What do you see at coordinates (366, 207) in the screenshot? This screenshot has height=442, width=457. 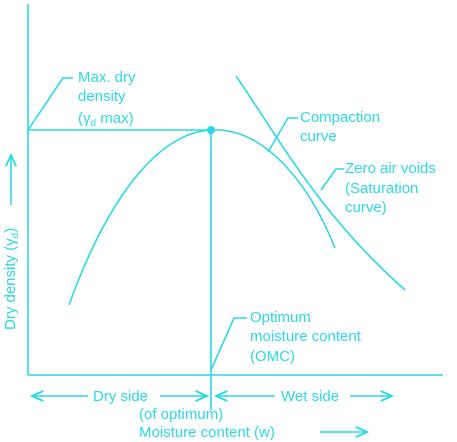 I see `zero-air-label-3: curve)` at bounding box center [366, 207].